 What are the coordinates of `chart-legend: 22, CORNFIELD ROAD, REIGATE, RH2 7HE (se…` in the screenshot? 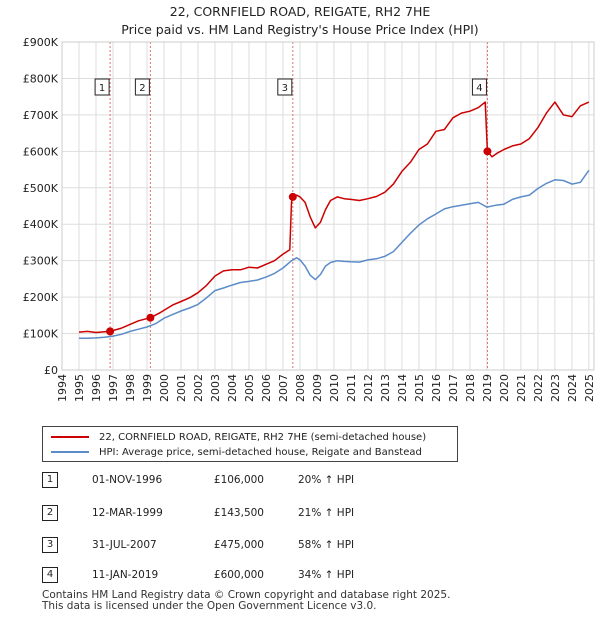 It's located at (250, 444).